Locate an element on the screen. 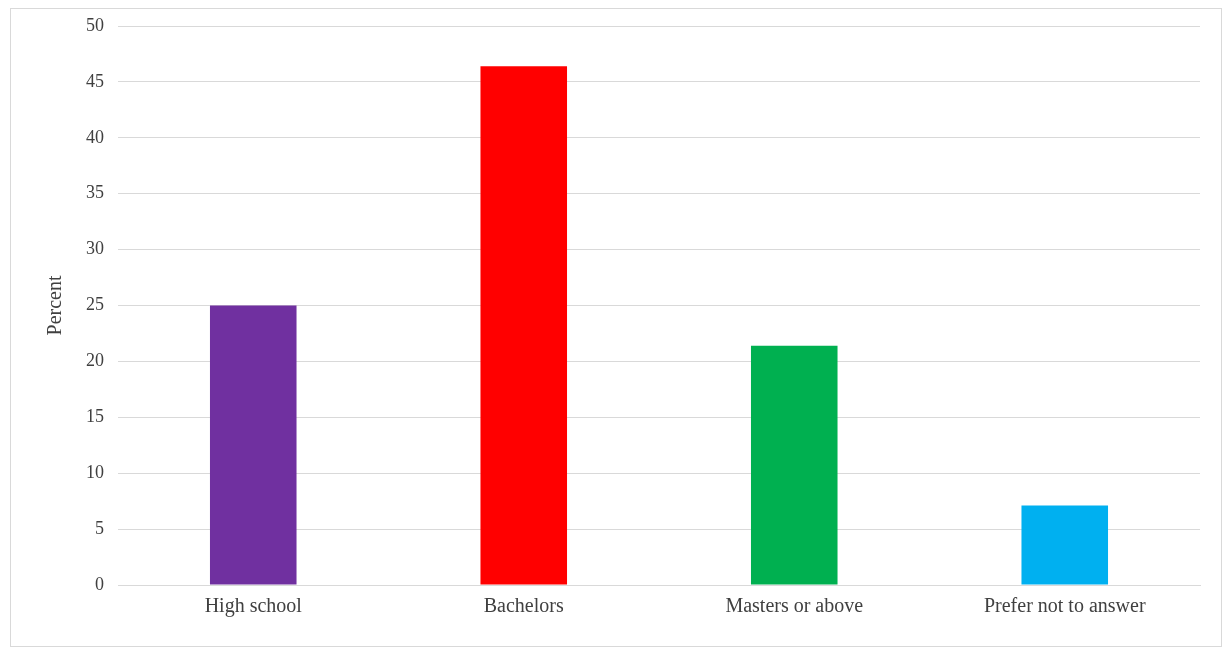  y-tick-label: 5 is located at coordinates (99, 527).